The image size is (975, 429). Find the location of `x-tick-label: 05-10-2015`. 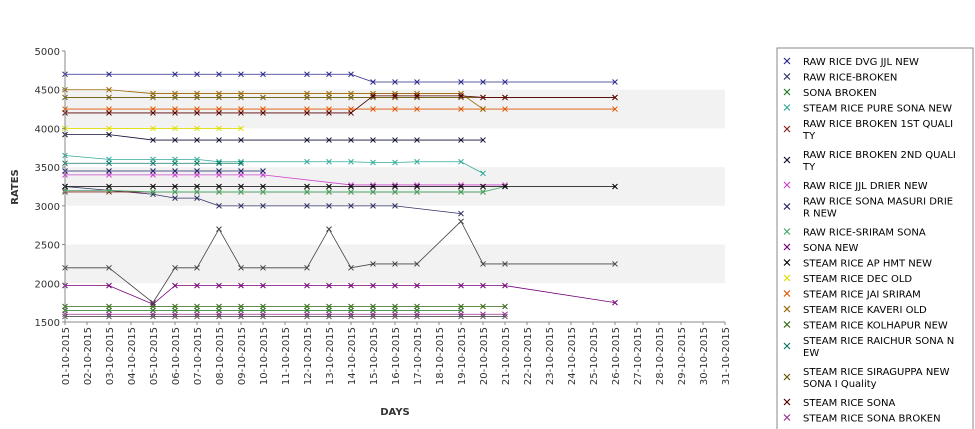

x-tick-label: 05-10-2015 is located at coordinates (154, 356).